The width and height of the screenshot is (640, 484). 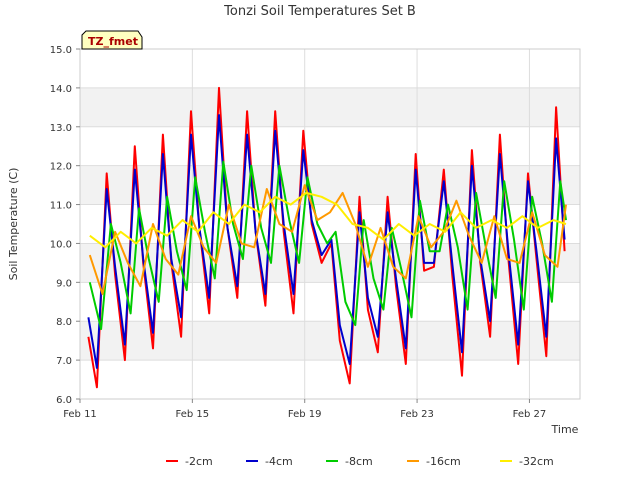 What do you see at coordinates (61, 206) in the screenshot?
I see `y-tick-label: 11.0` at bounding box center [61, 206].